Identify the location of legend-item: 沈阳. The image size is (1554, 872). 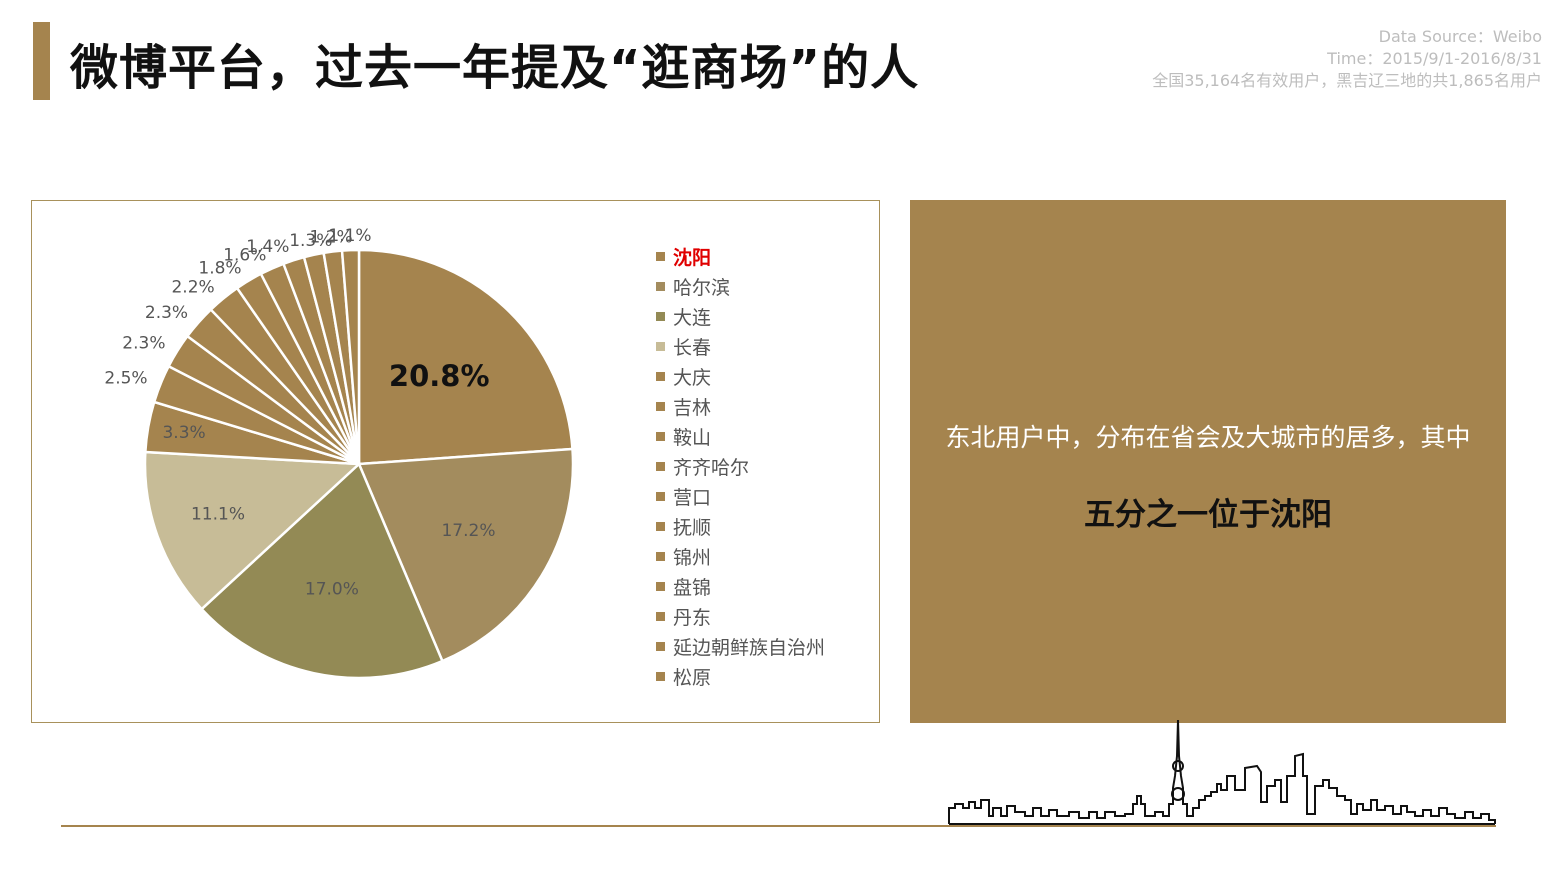
(740, 256).